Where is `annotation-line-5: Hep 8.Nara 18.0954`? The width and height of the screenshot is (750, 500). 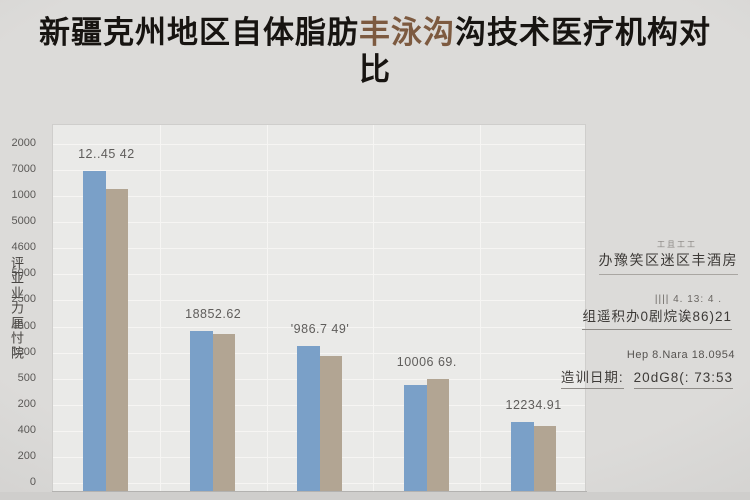
annotation-line-5: Hep 8.Nara 18.0954 is located at coordinates (680, 355).